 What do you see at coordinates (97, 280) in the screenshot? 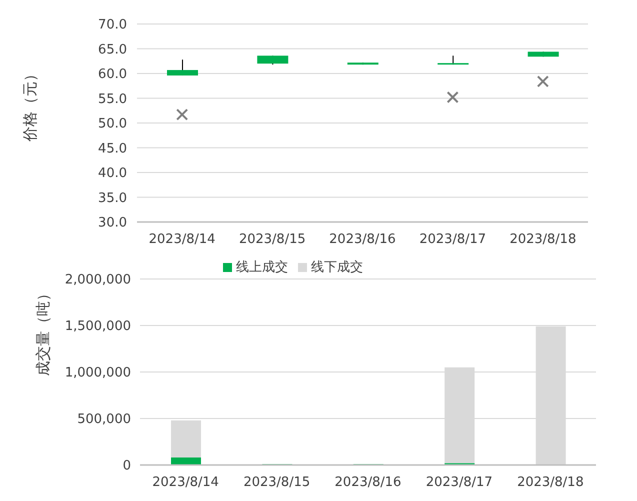
I see `y-tick-label: 2,000,000` at bounding box center [97, 280].